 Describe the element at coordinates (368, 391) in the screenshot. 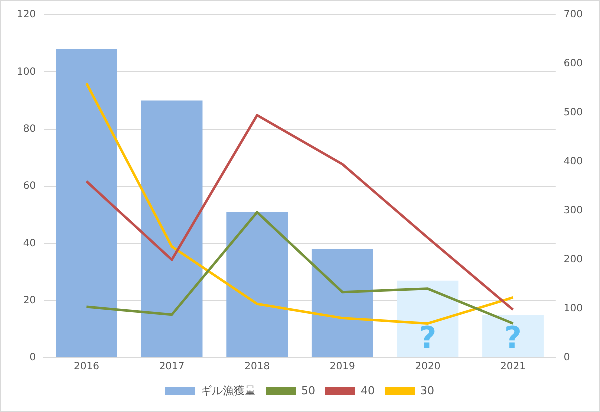

I see `legend-label: 40` at that location.